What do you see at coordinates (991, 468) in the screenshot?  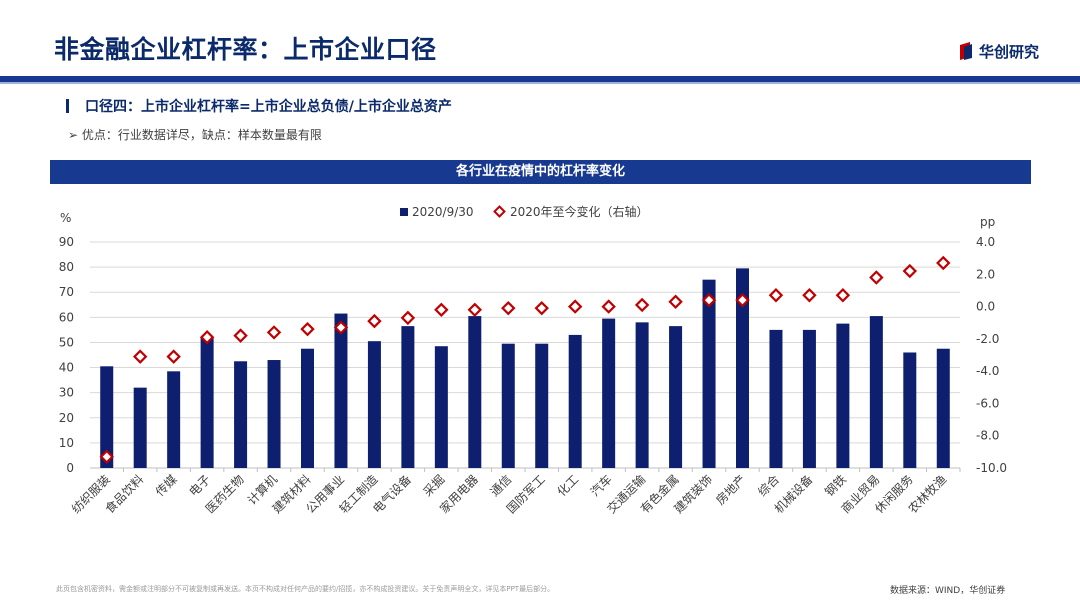 I see `right-tick-label: -10.0` at bounding box center [991, 468].